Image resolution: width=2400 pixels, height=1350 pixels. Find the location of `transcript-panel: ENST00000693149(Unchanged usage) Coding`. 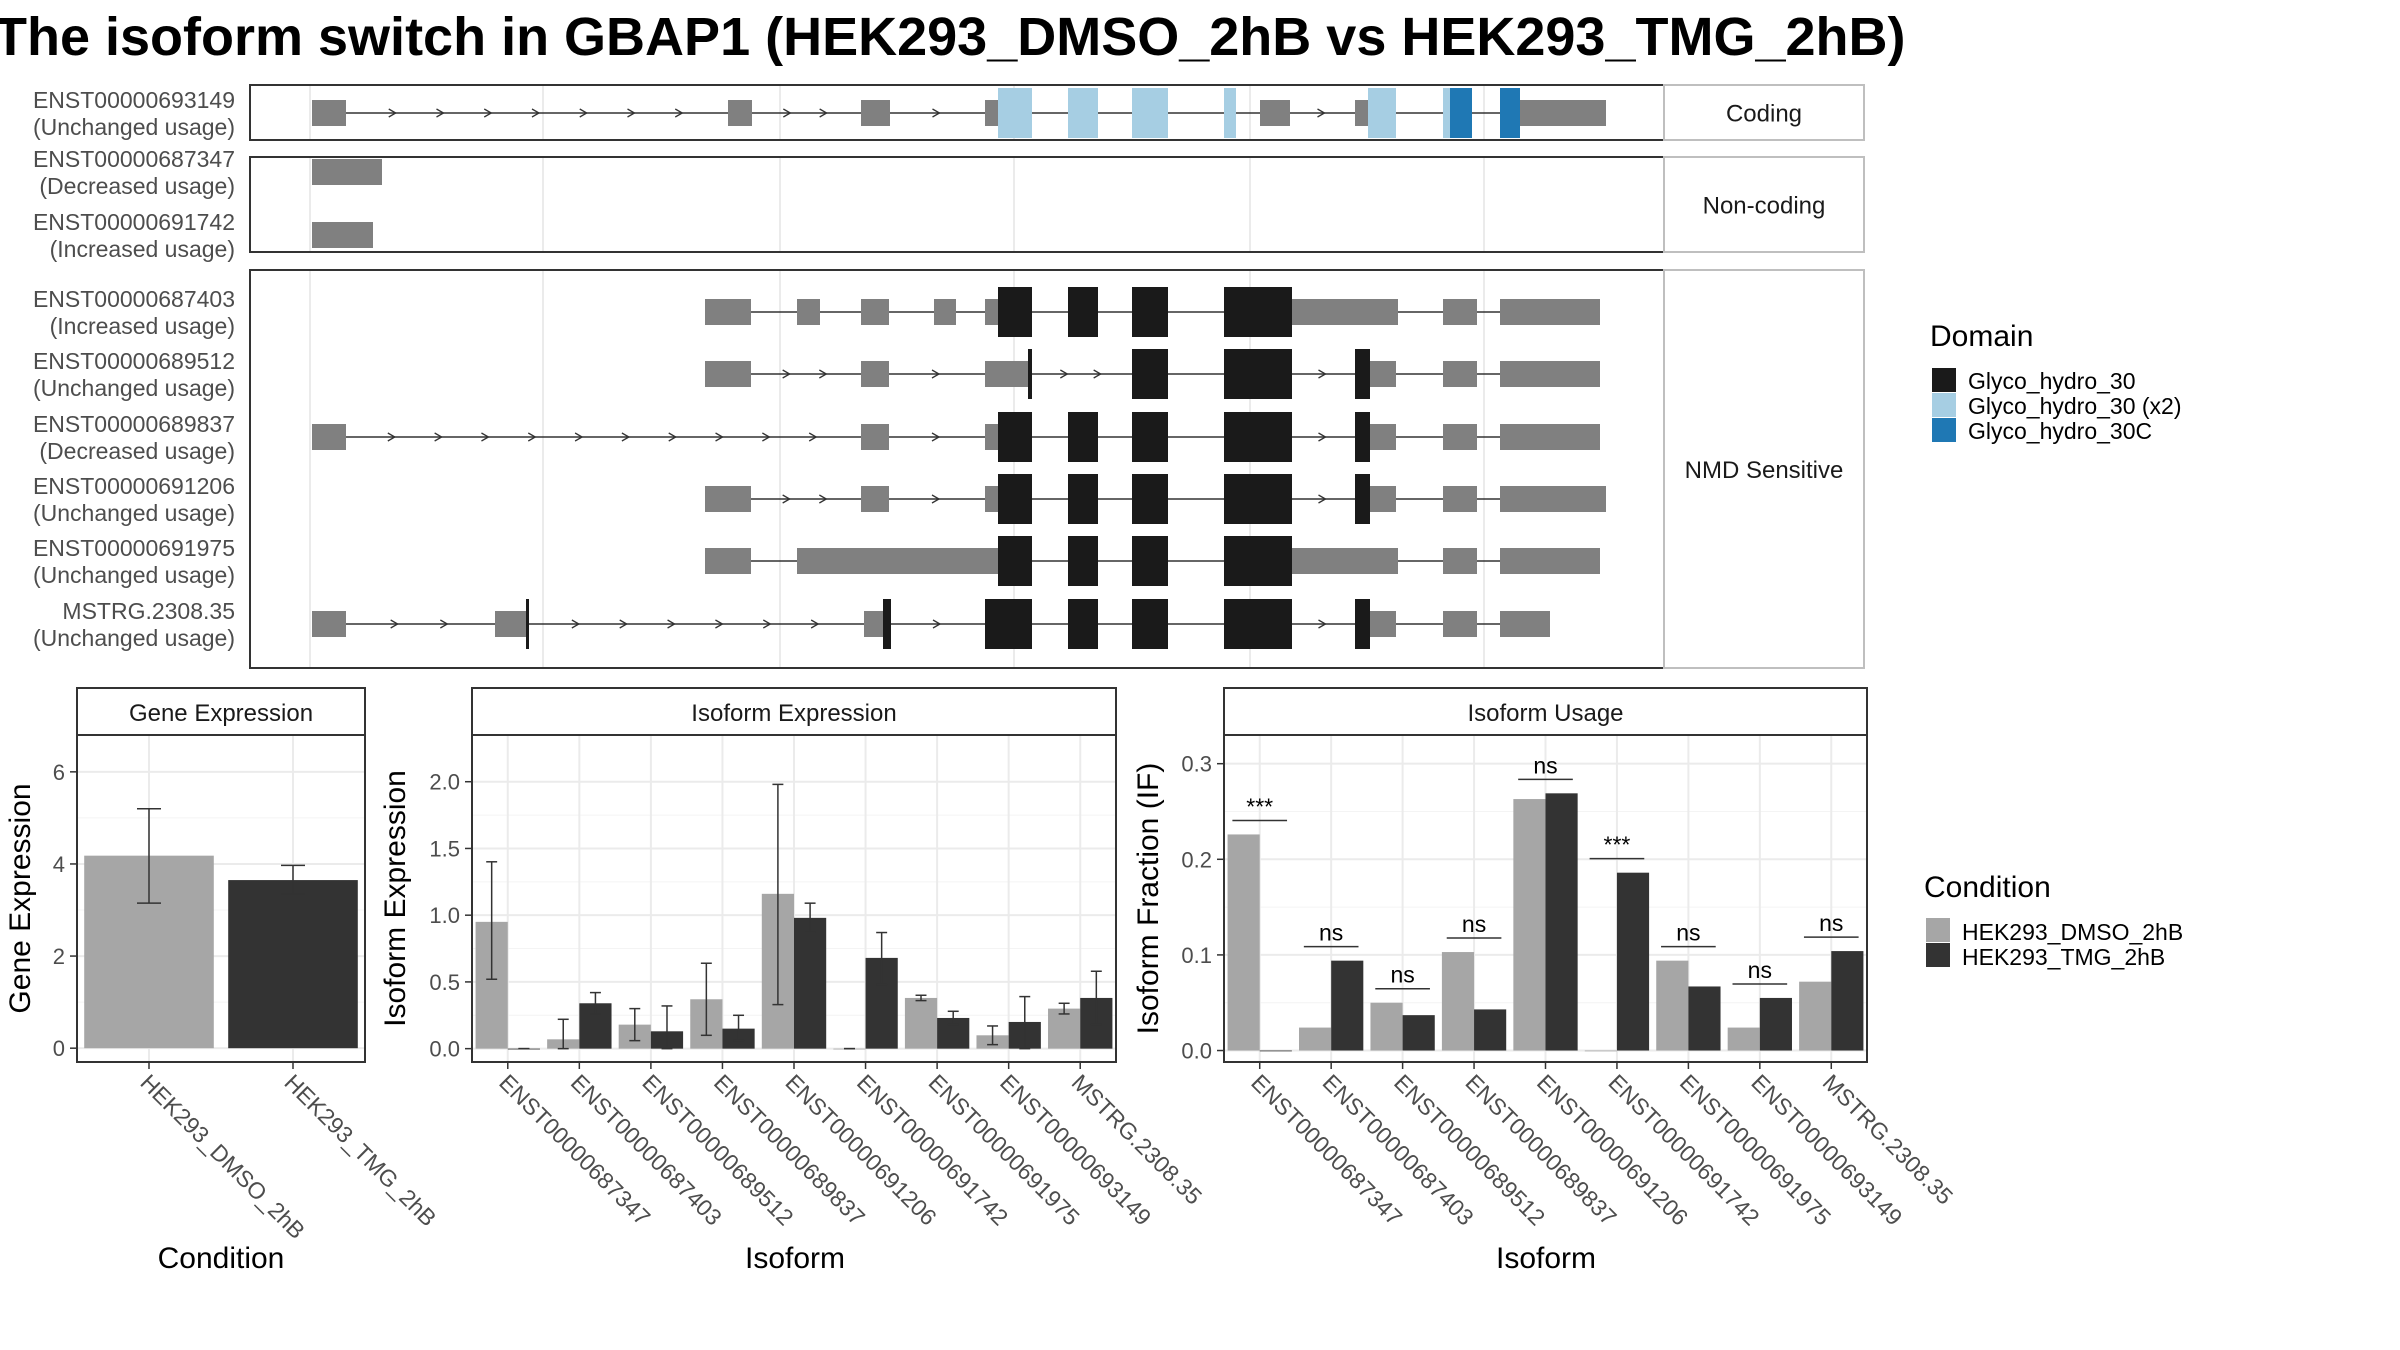

transcript-panel: ENST00000693149(Unchanged usage) Coding is located at coordinates (949, 112).